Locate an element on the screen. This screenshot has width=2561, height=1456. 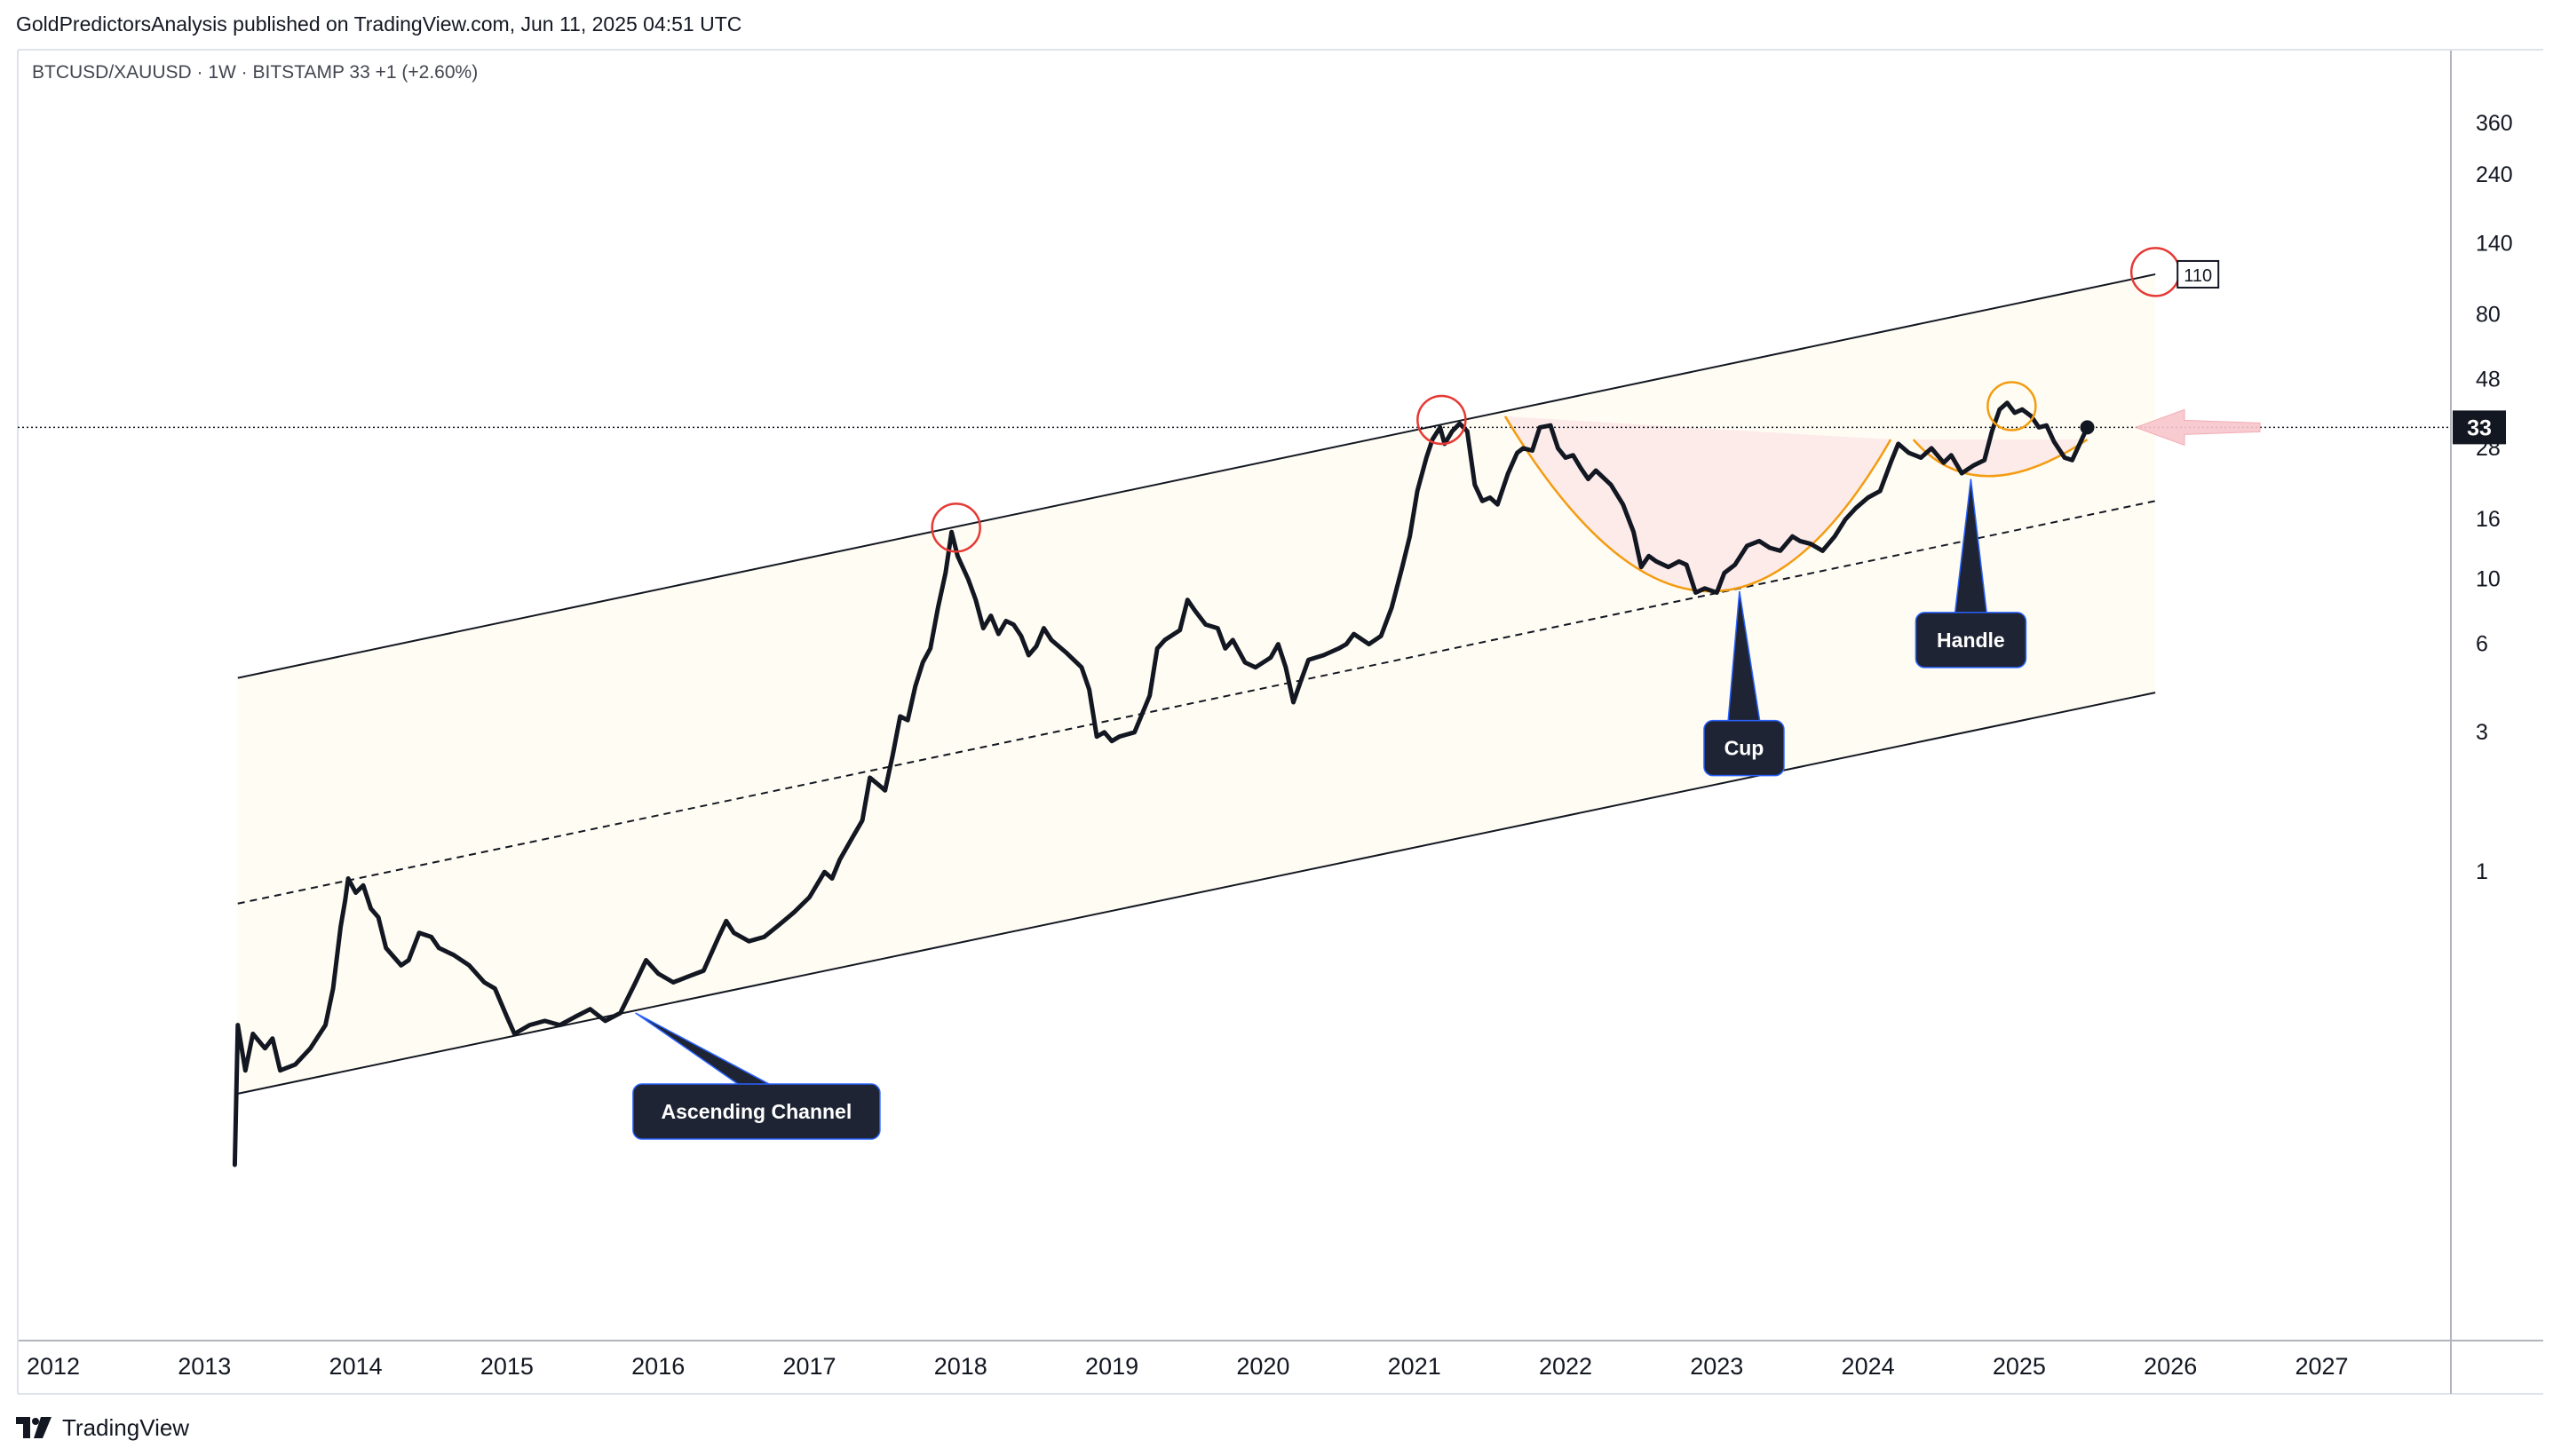
x-tick-label: 2020 is located at coordinates (1262, 1366).